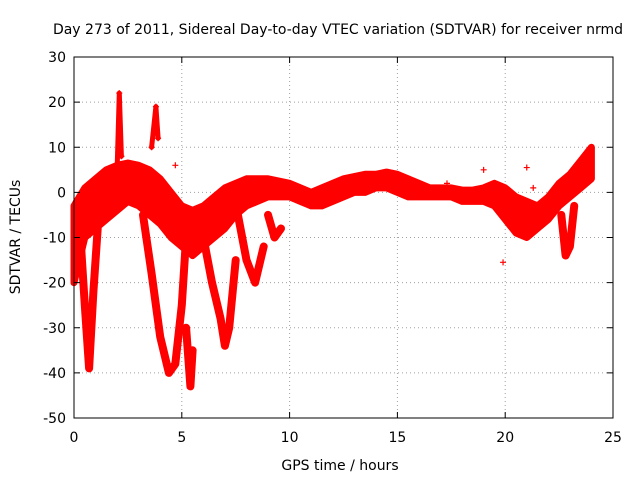  What do you see at coordinates (568, 230) in the screenshot?
I see `series-dip_late` at bounding box center [568, 230].